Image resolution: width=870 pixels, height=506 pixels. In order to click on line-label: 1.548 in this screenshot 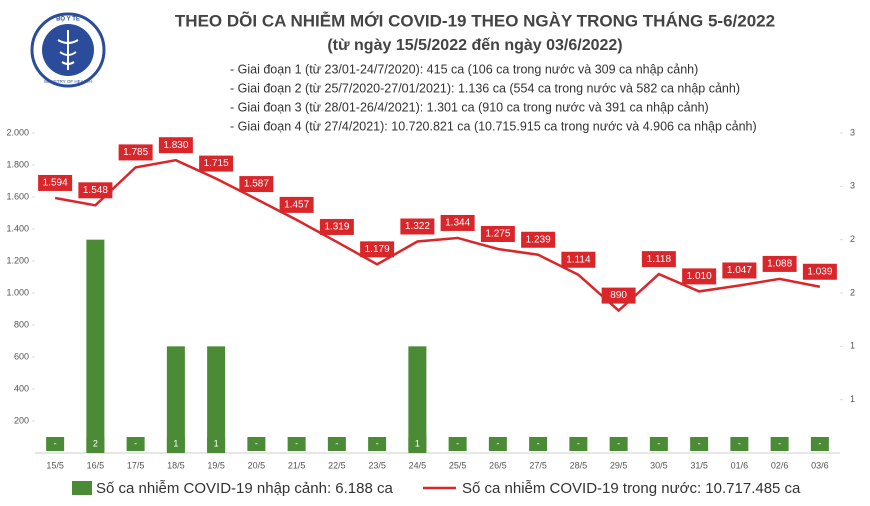, I will do `click(95, 190)`.